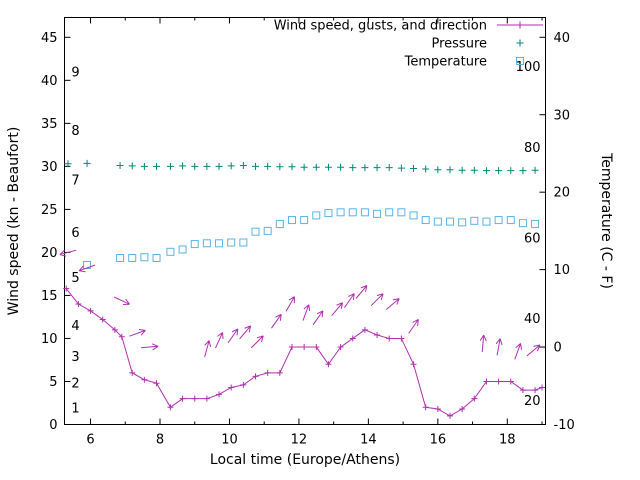  What do you see at coordinates (75, 384) in the screenshot?
I see `svg-text: 2` at bounding box center [75, 384].